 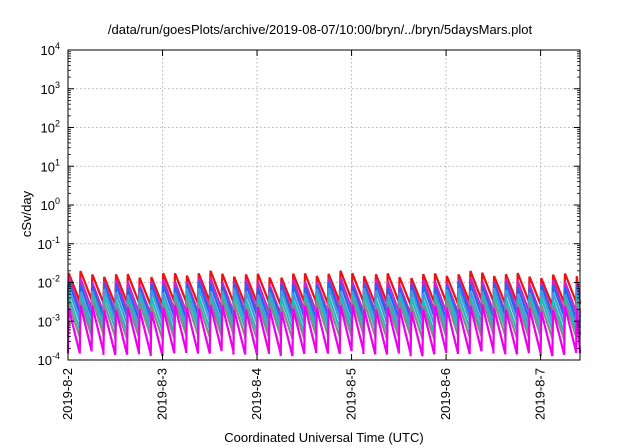 What do you see at coordinates (351, 394) in the screenshot?
I see `x-tick-label: 2019-8-5` at bounding box center [351, 394].